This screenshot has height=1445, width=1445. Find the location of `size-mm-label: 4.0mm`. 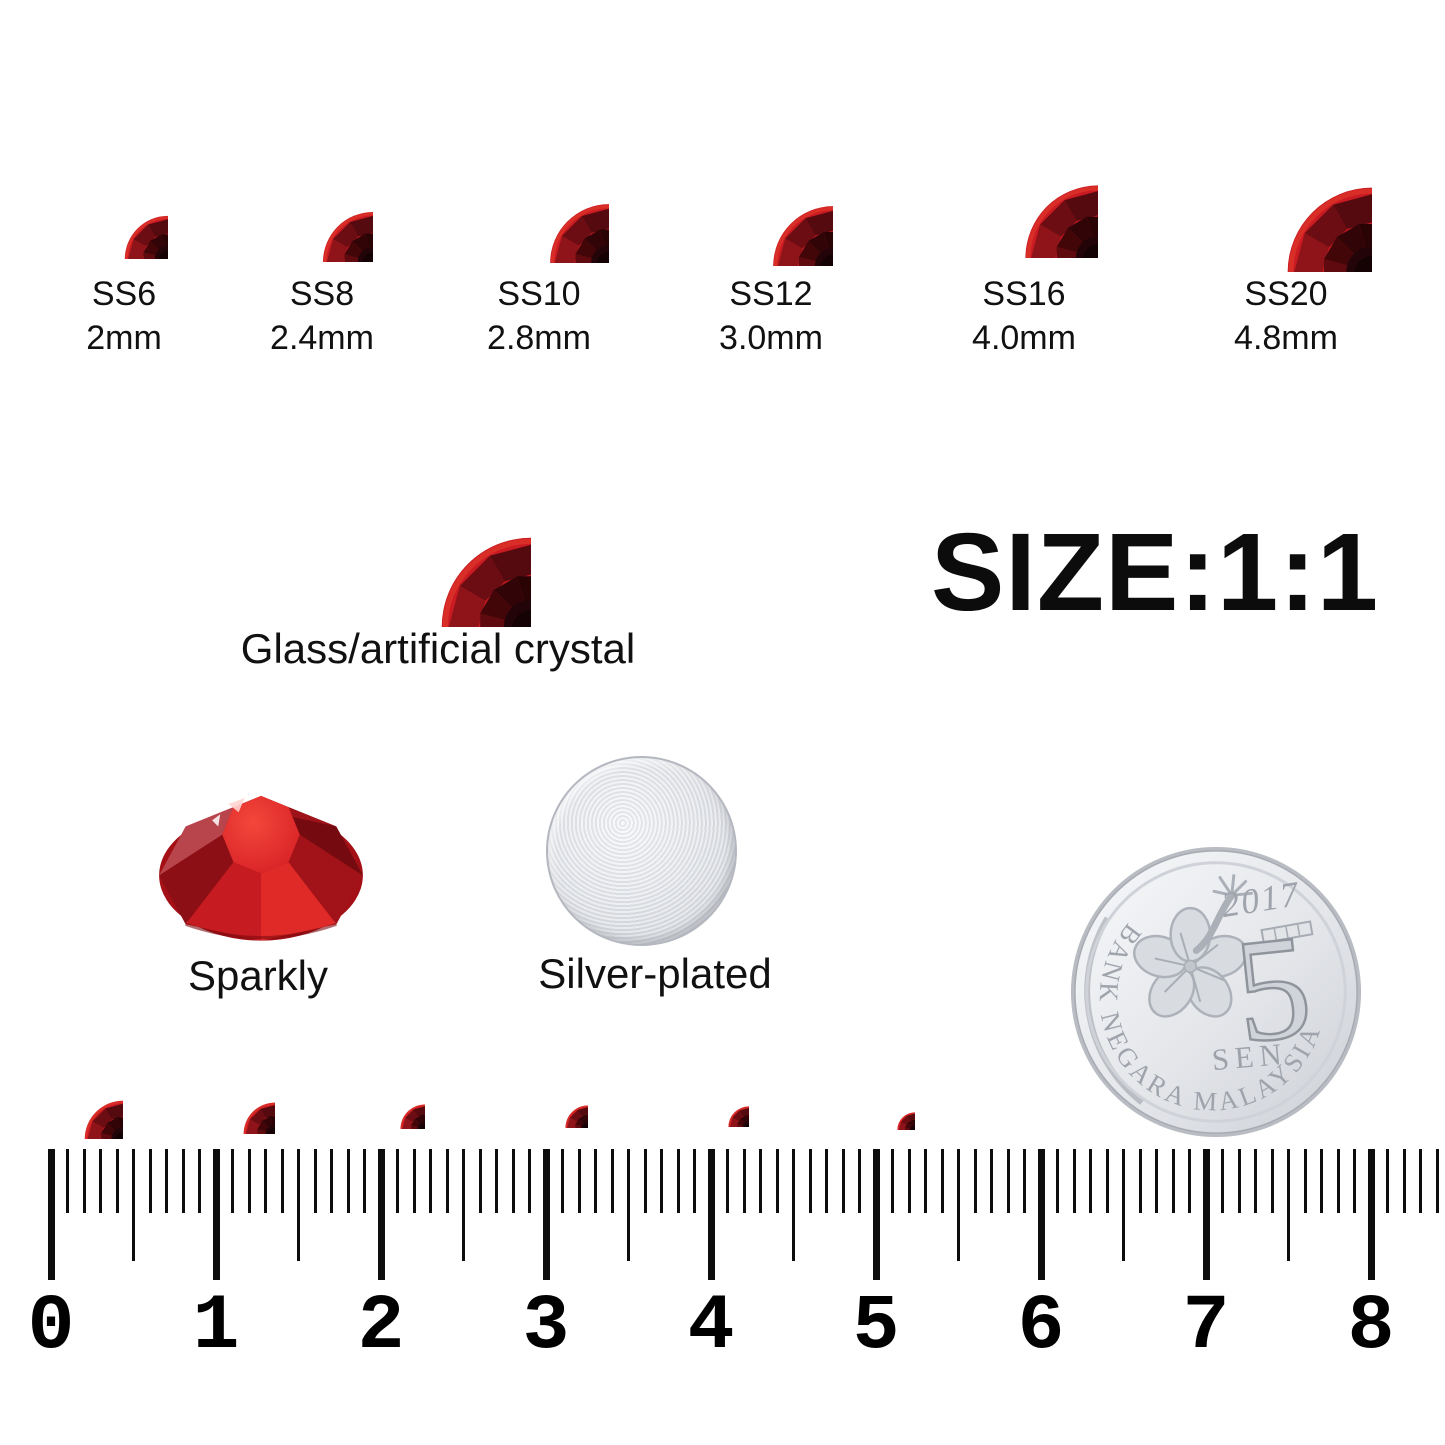

size-mm-label: 4.0mm is located at coordinates (1024, 338).